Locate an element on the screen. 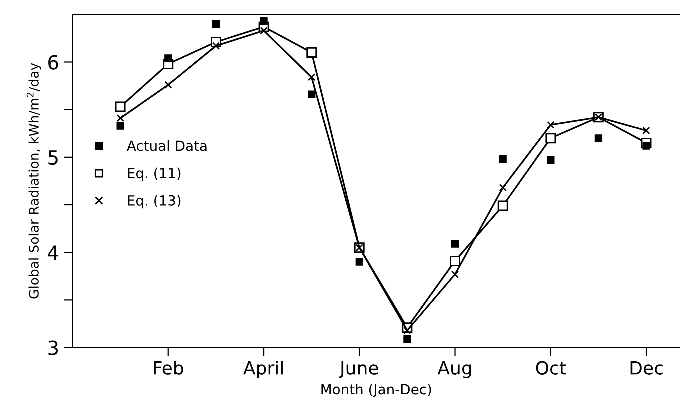 The image size is (680, 419). x-tick-label: Dec is located at coordinates (646, 368).